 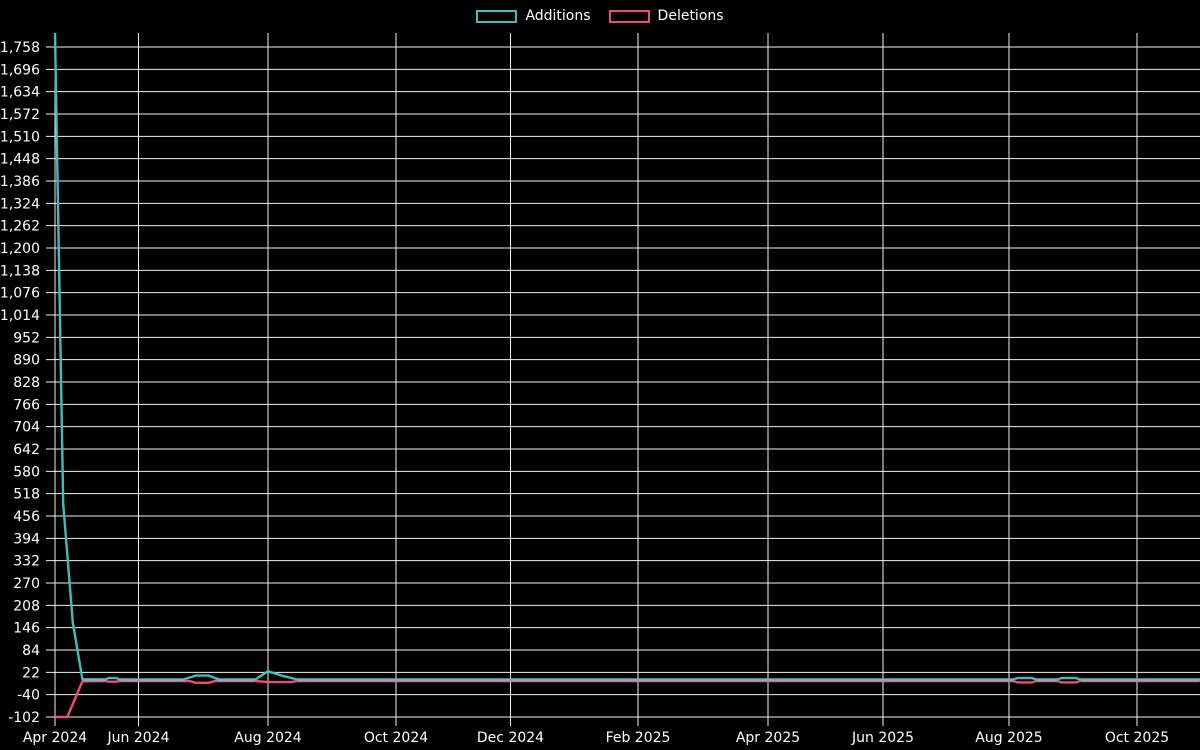 I want to click on y-axis-label: 394, so click(x=26, y=539).